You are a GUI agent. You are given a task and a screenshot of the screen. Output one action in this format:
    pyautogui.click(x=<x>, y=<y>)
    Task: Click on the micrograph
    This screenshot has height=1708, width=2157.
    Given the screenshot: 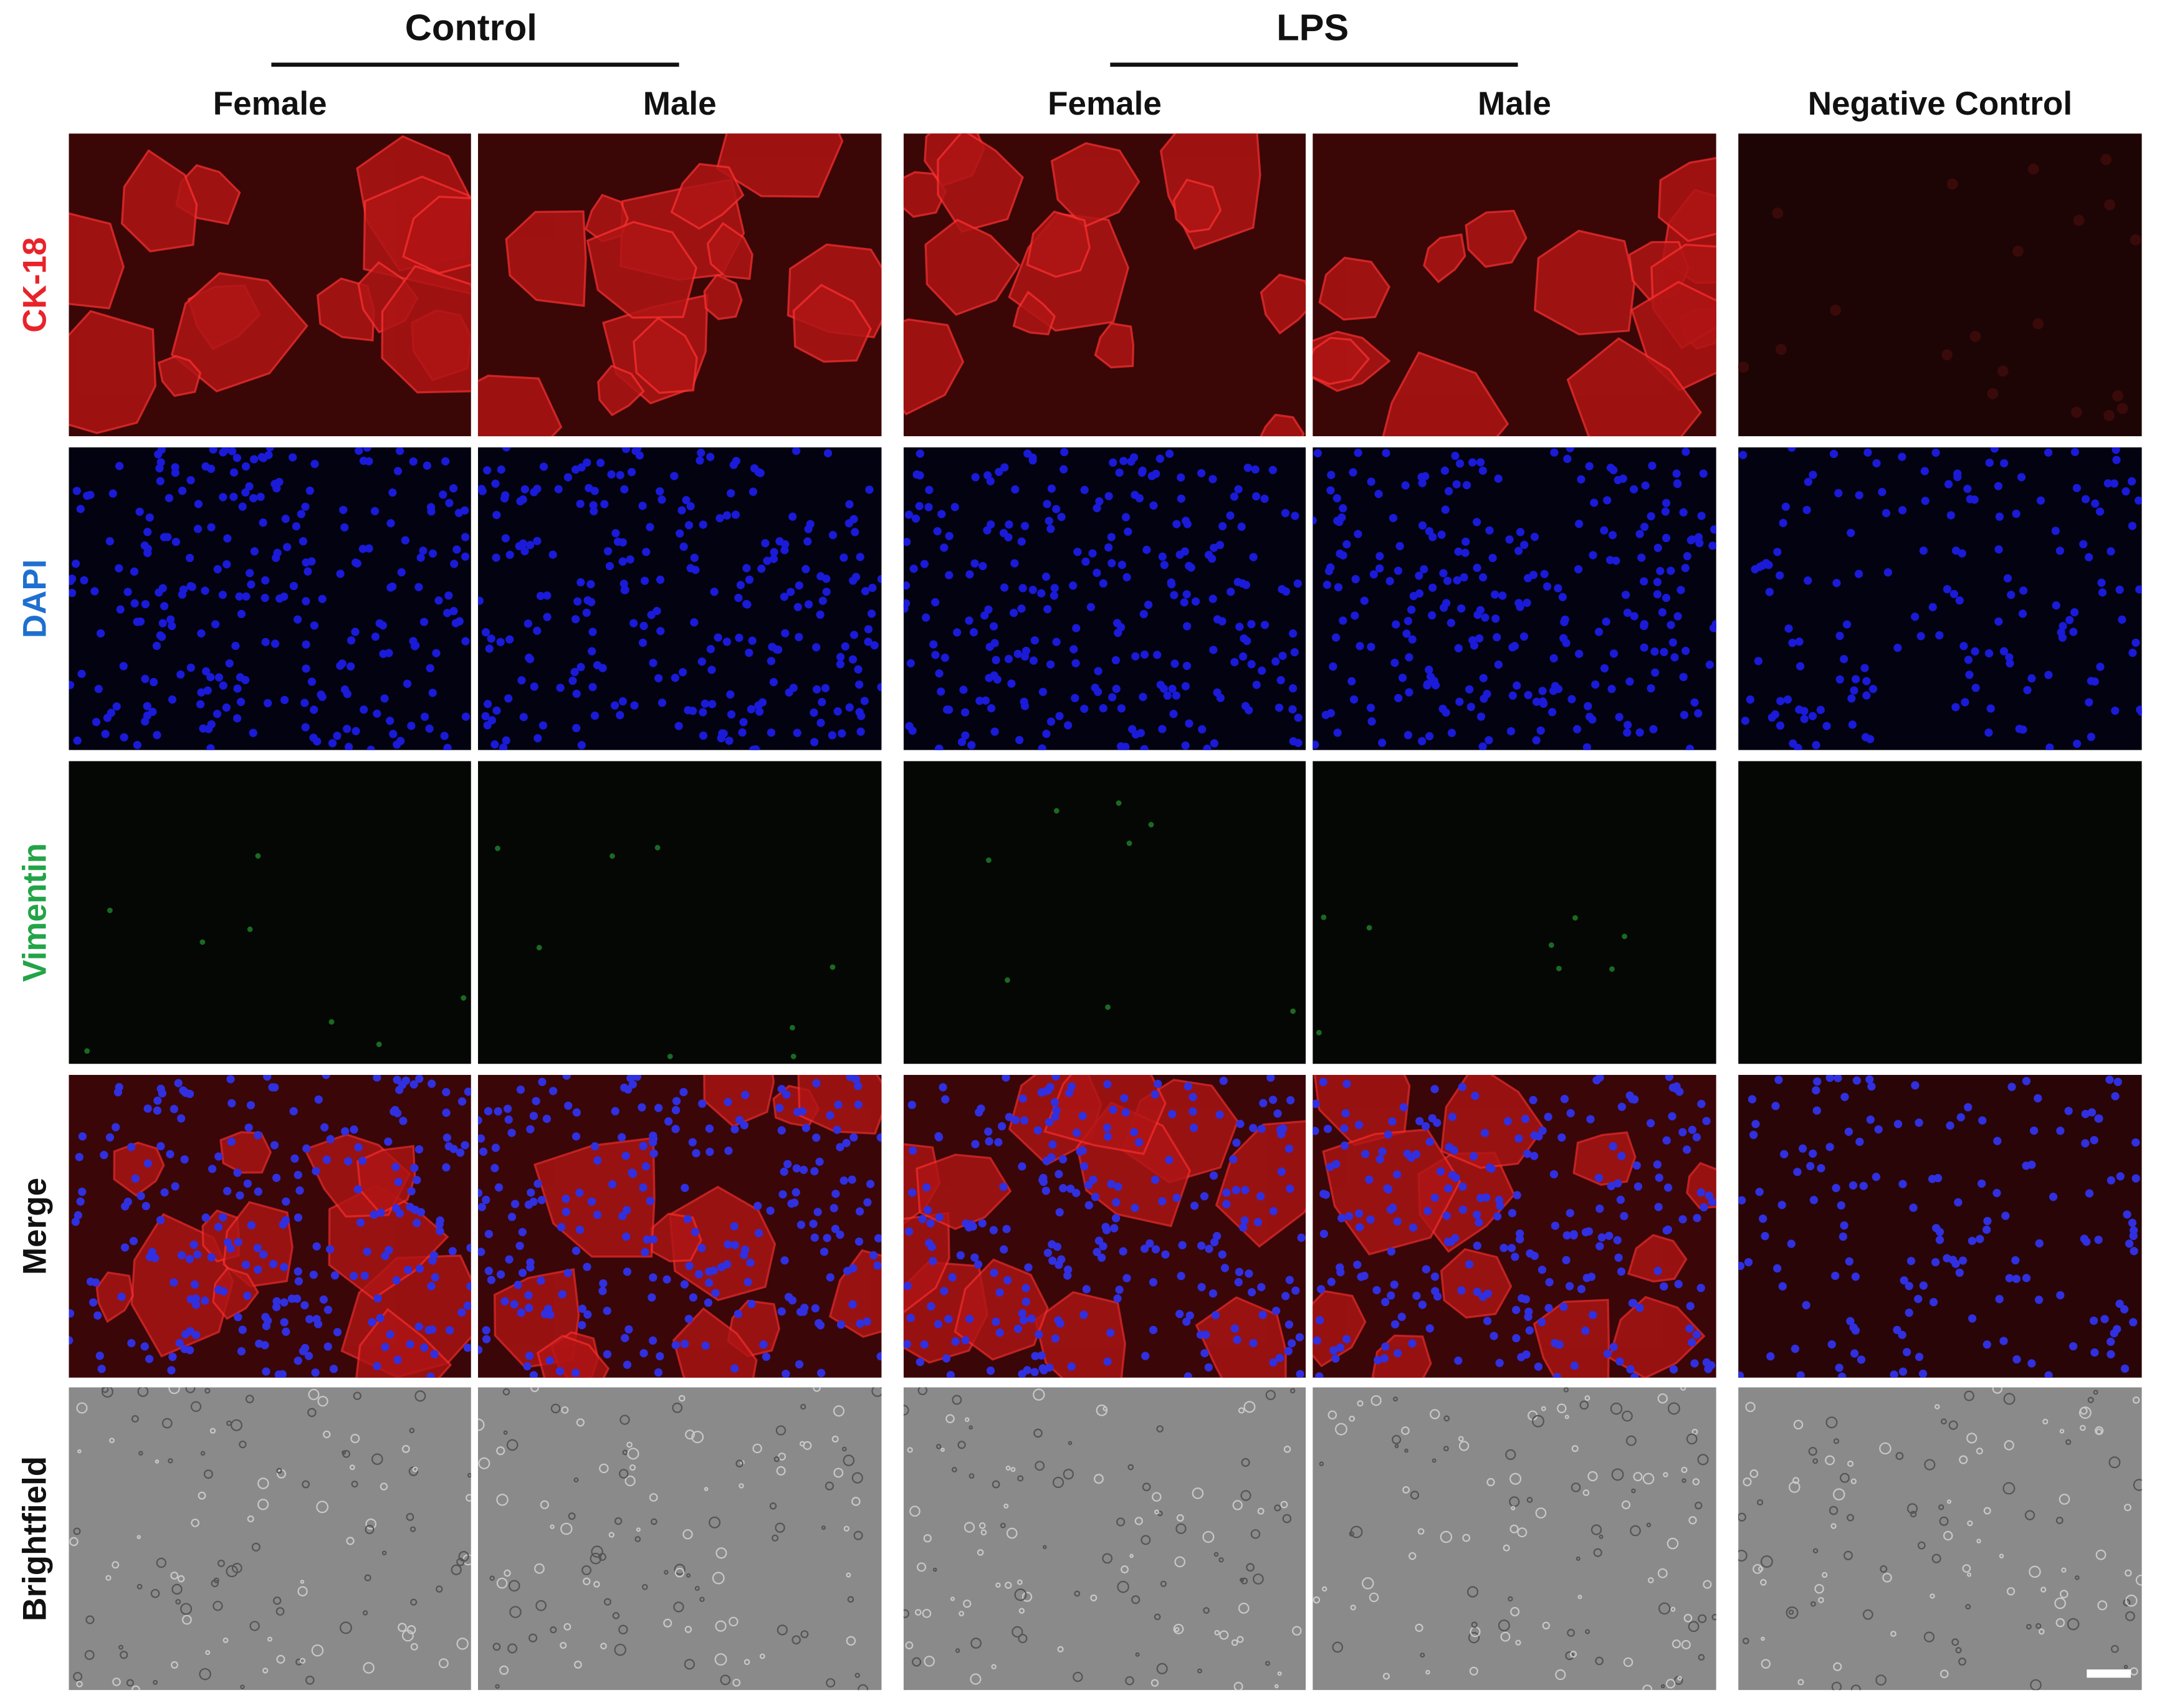 What is the action you would take?
    pyautogui.click(x=680, y=285)
    